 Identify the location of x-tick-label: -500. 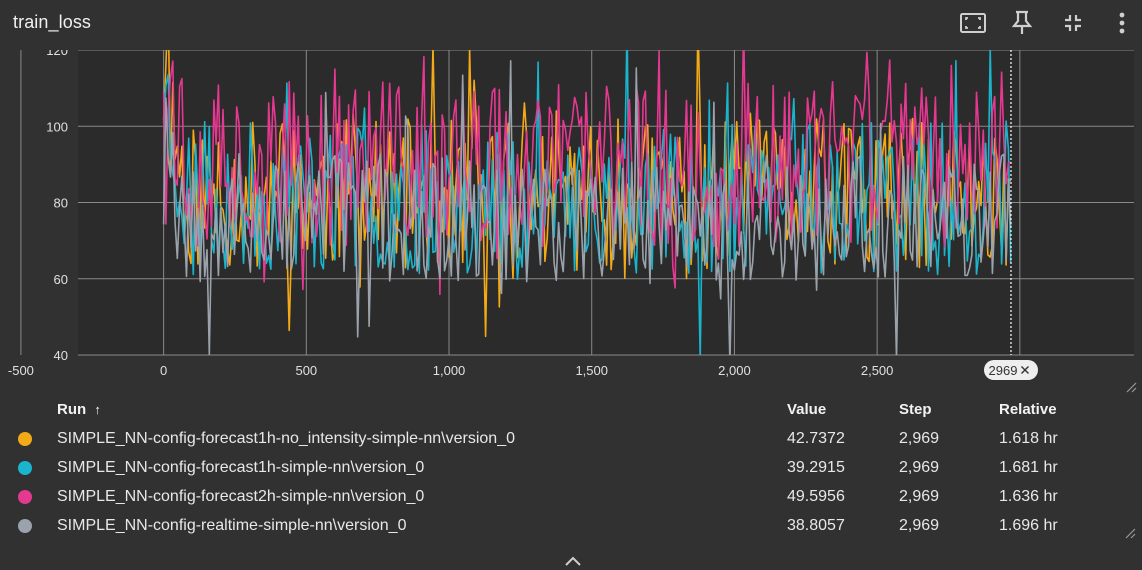
(21, 370).